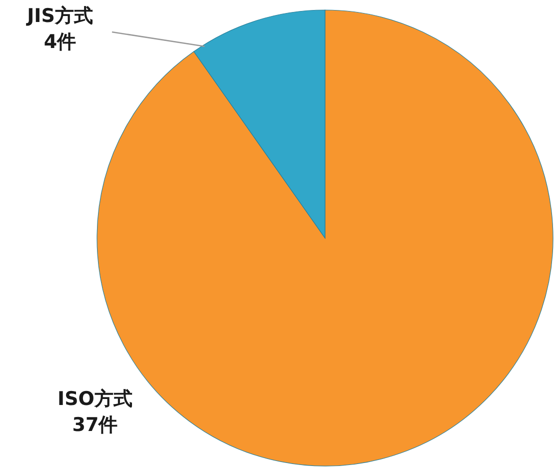 The height and width of the screenshot is (468, 560). I want to click on data-label: 4件, so click(60, 42).